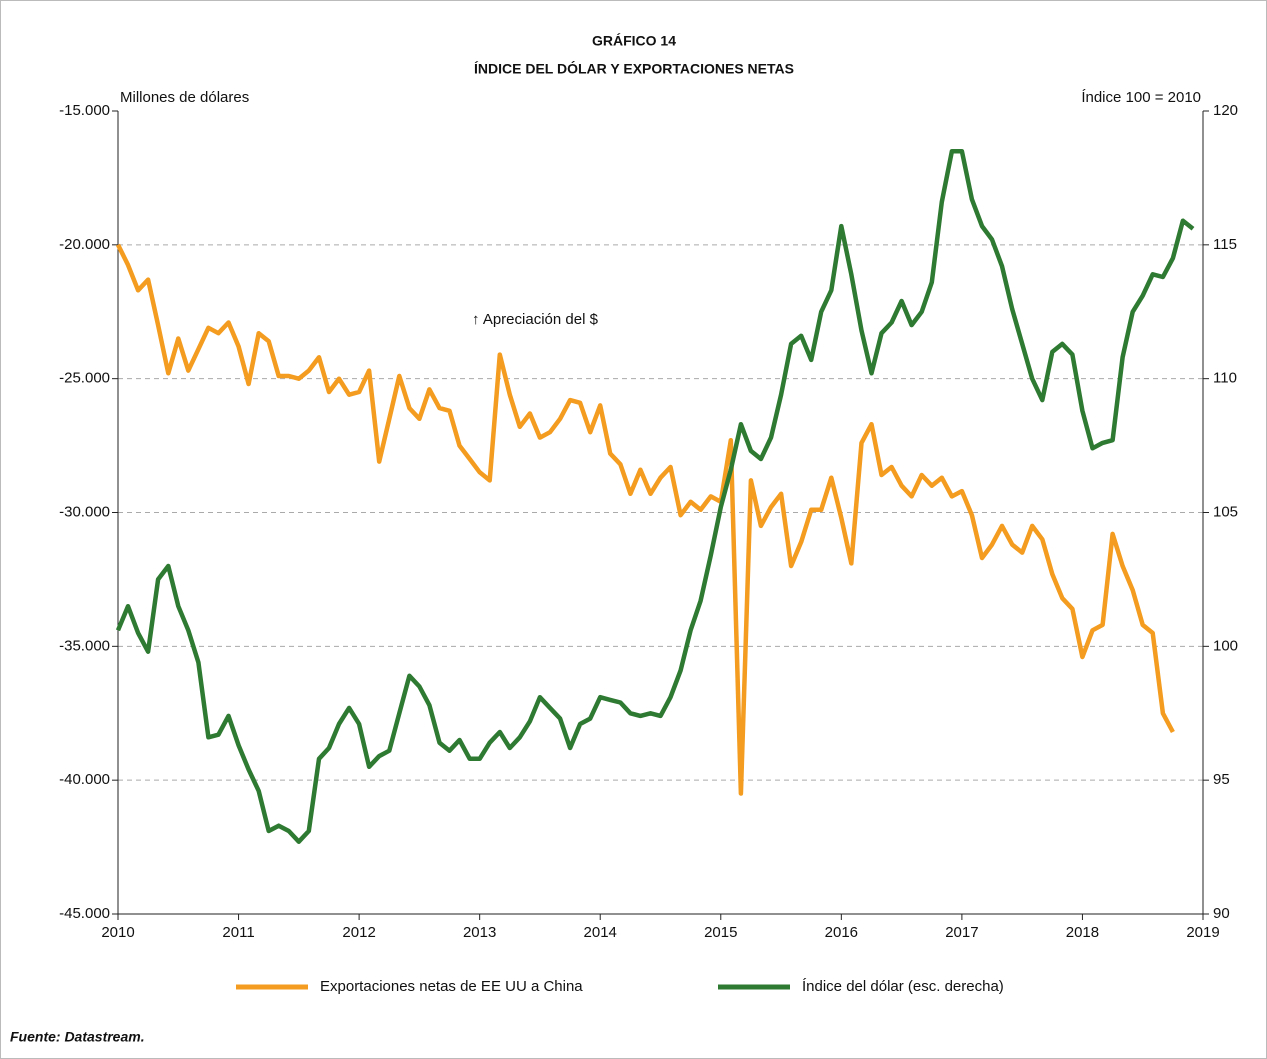 The image size is (1267, 1059). I want to click on y2-tick-label: 115, so click(1225, 244).